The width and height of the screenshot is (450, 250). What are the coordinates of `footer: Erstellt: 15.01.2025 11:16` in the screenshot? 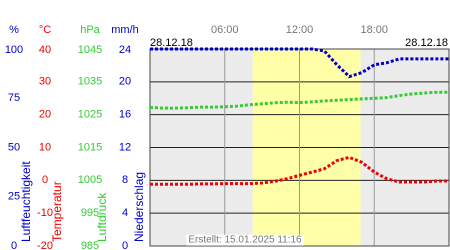 It's located at (245, 240).